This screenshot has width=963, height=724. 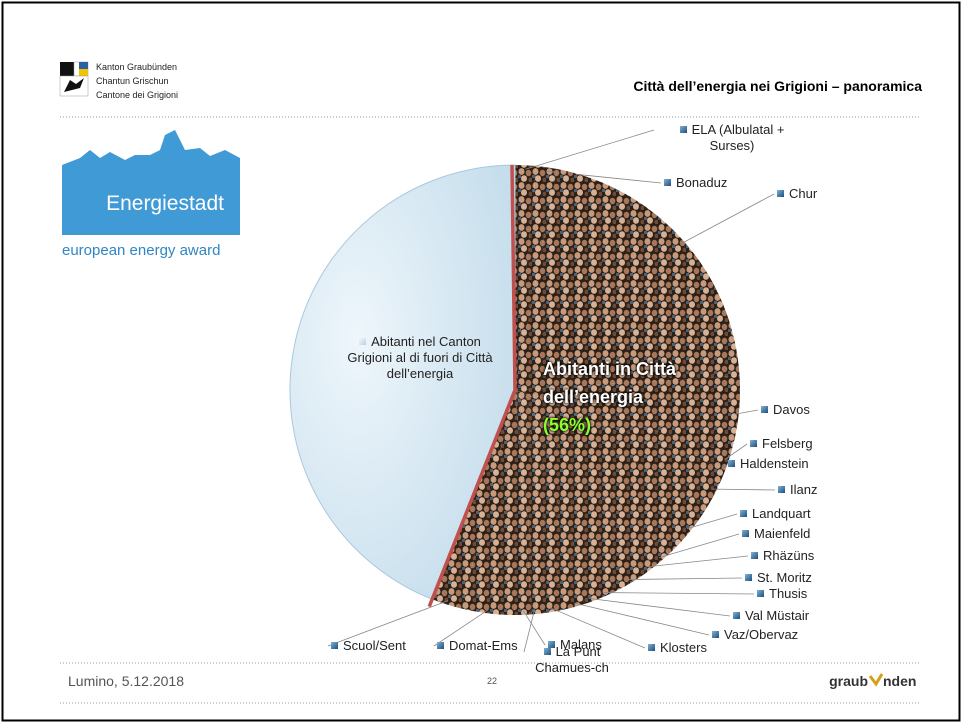 What do you see at coordinates (572, 659) in the screenshot?
I see `slice-label-text: La Punt Chamues-ch` at bounding box center [572, 659].